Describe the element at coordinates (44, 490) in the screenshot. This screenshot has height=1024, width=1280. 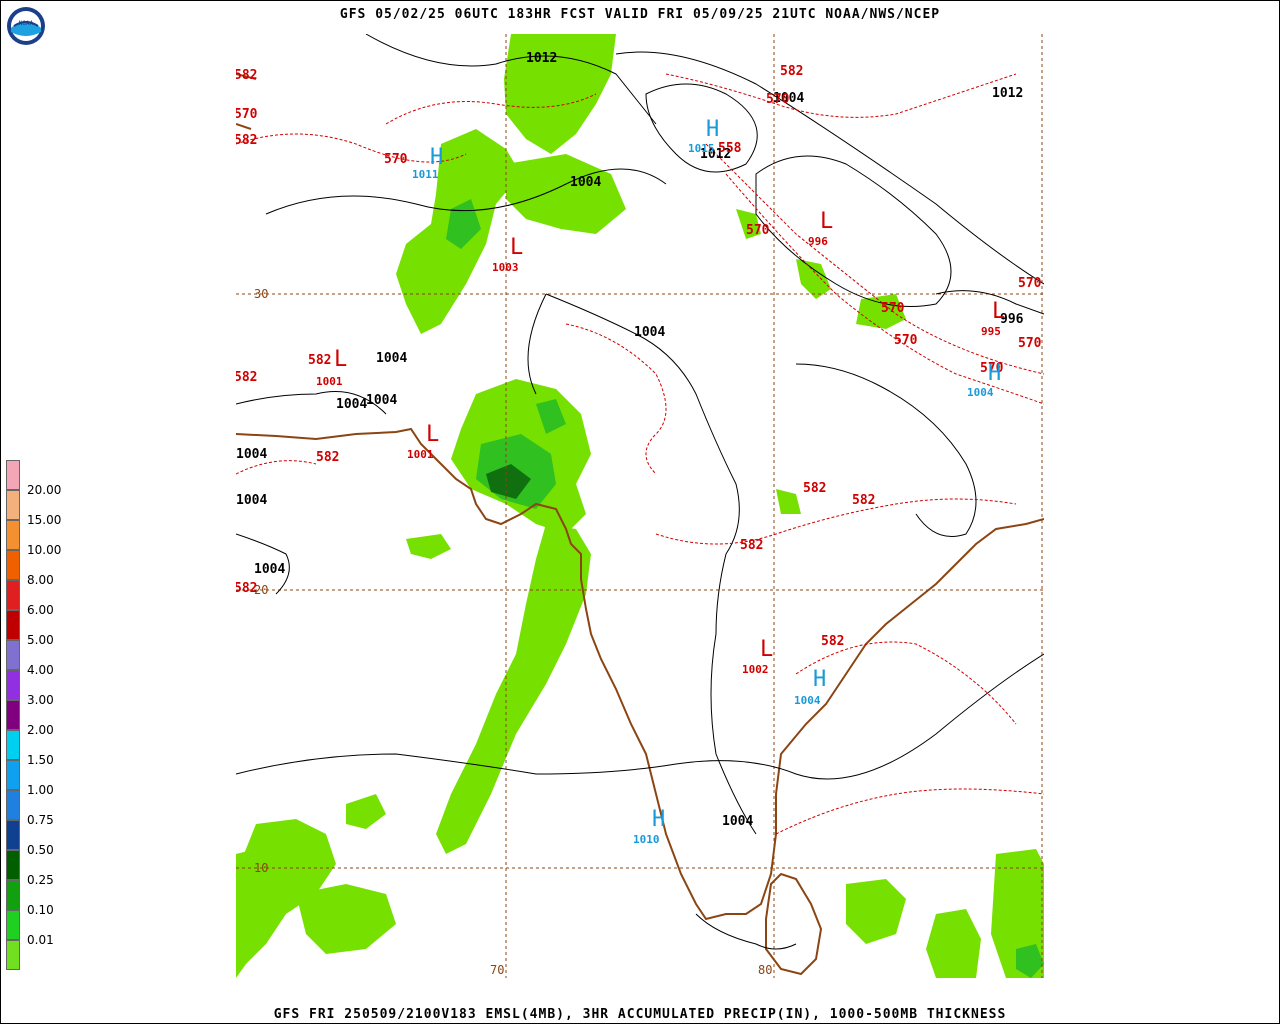
I see `legend-label: 20.00` at that location.